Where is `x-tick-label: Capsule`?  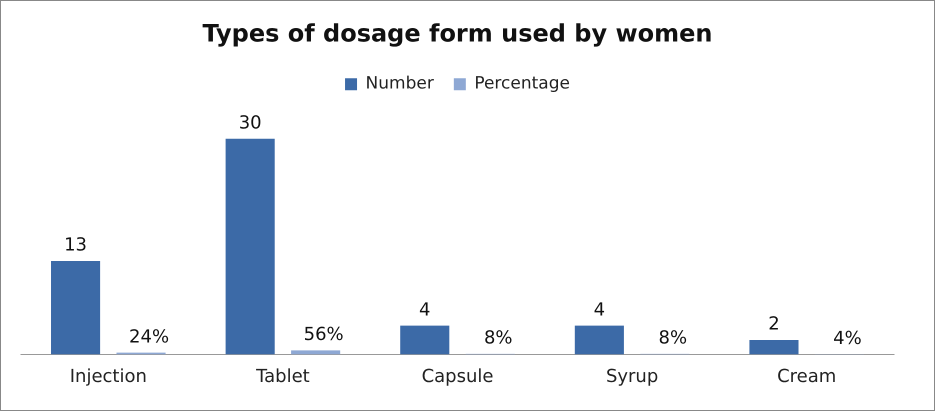 x-tick-label: Capsule is located at coordinates (458, 376).